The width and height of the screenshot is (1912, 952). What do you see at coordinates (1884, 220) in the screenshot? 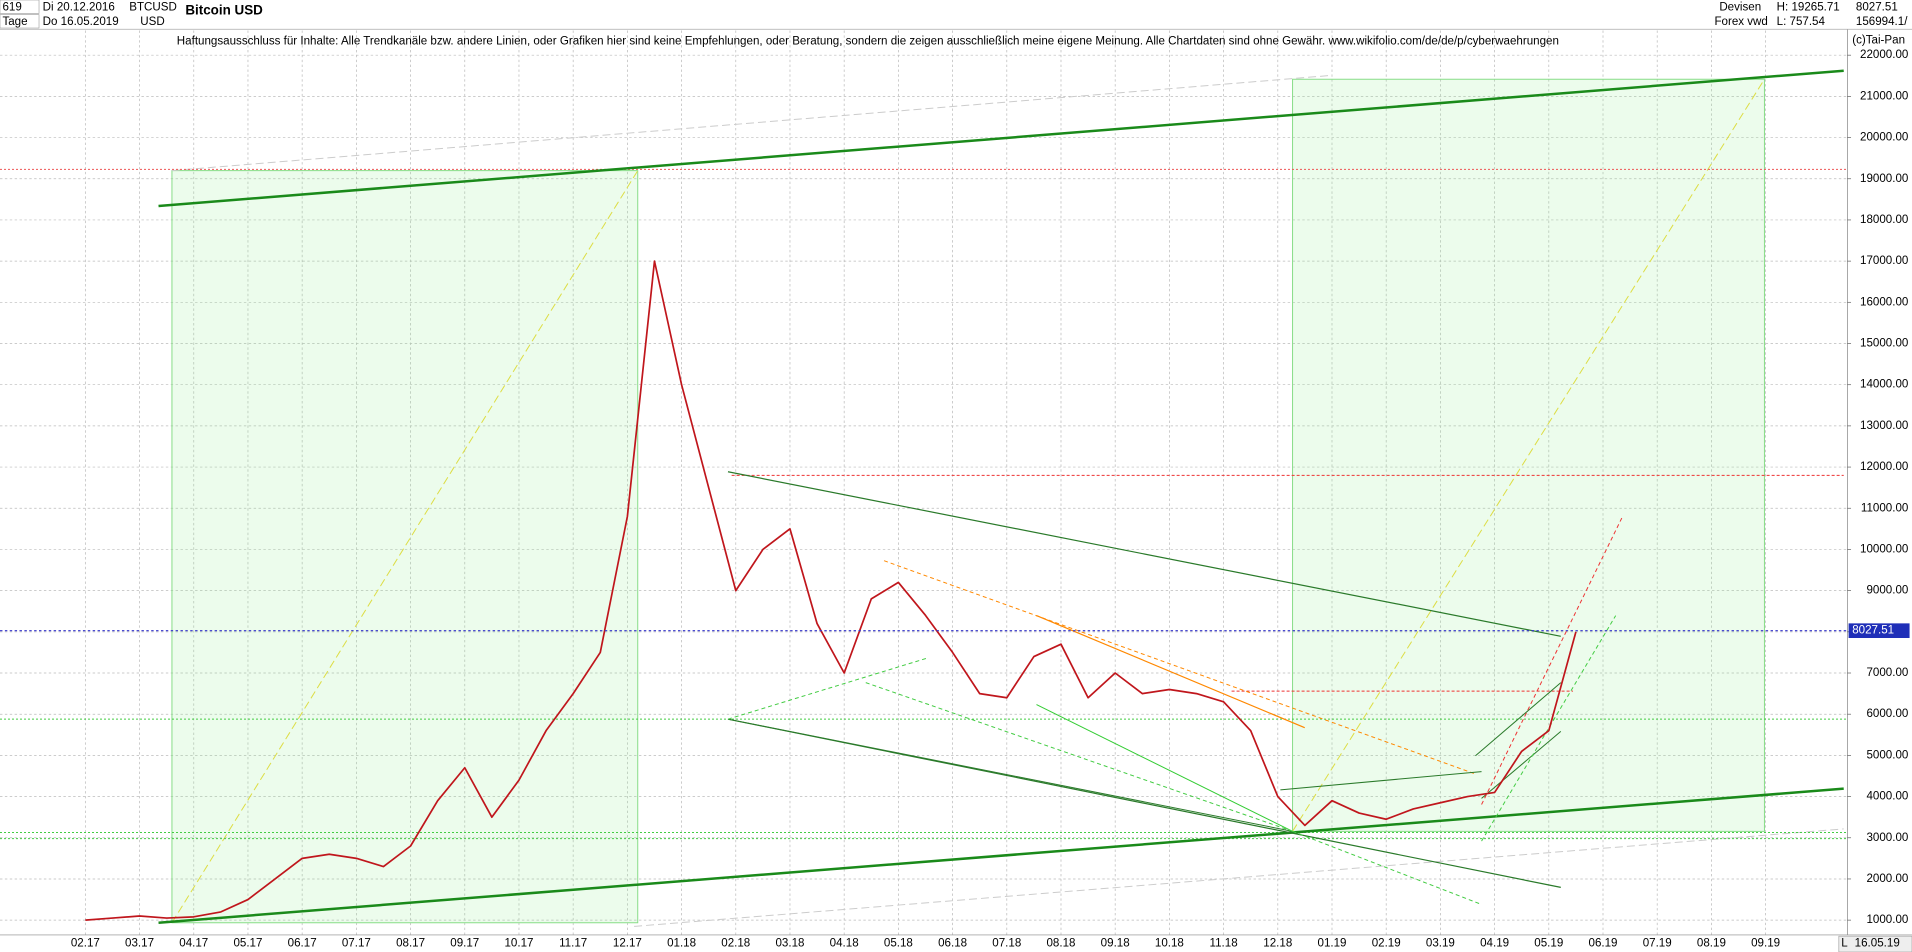
I see `y-tick-label: 18000.00` at bounding box center [1884, 220].